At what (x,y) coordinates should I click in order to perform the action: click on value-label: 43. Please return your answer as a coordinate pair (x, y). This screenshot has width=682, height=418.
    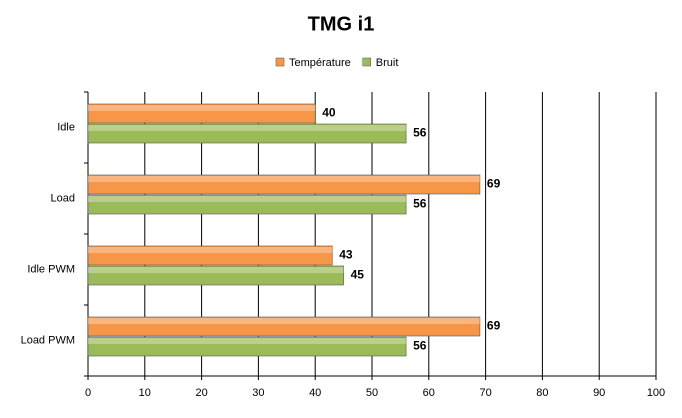
    Looking at the image, I should click on (346, 255).